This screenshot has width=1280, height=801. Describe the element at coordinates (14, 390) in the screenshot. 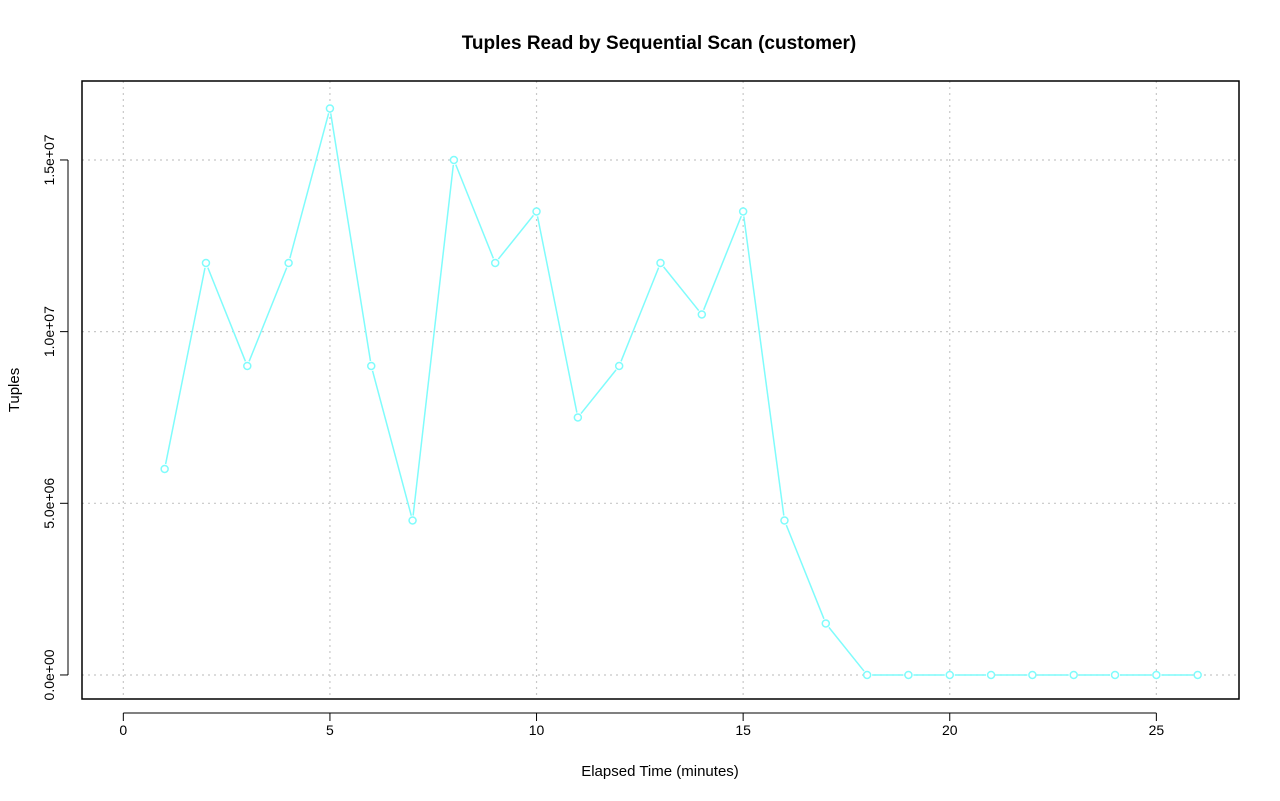

I see `y-axis-label: Tuples` at that location.